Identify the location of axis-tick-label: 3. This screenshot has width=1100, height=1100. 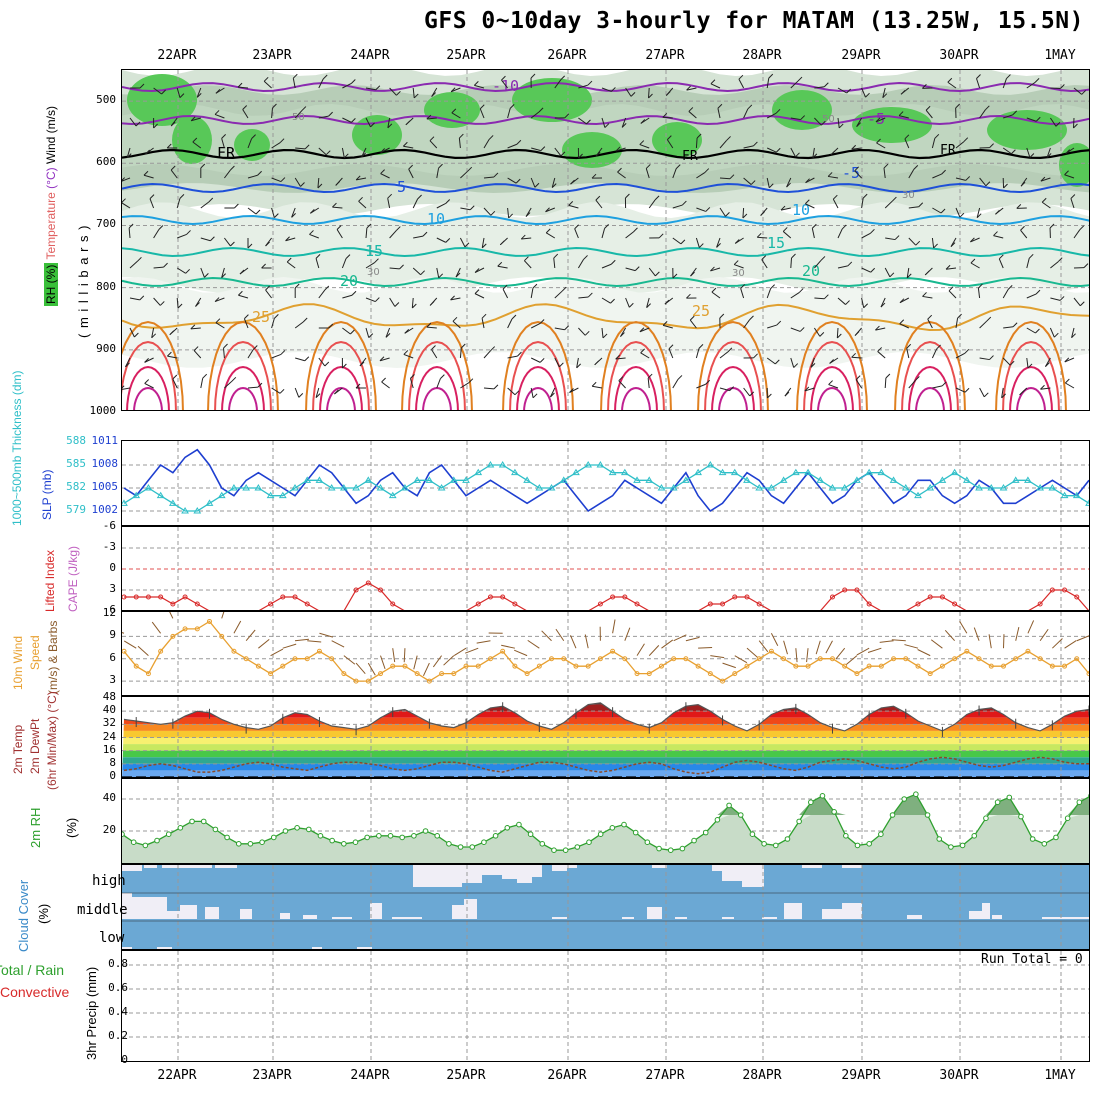
(112, 588).